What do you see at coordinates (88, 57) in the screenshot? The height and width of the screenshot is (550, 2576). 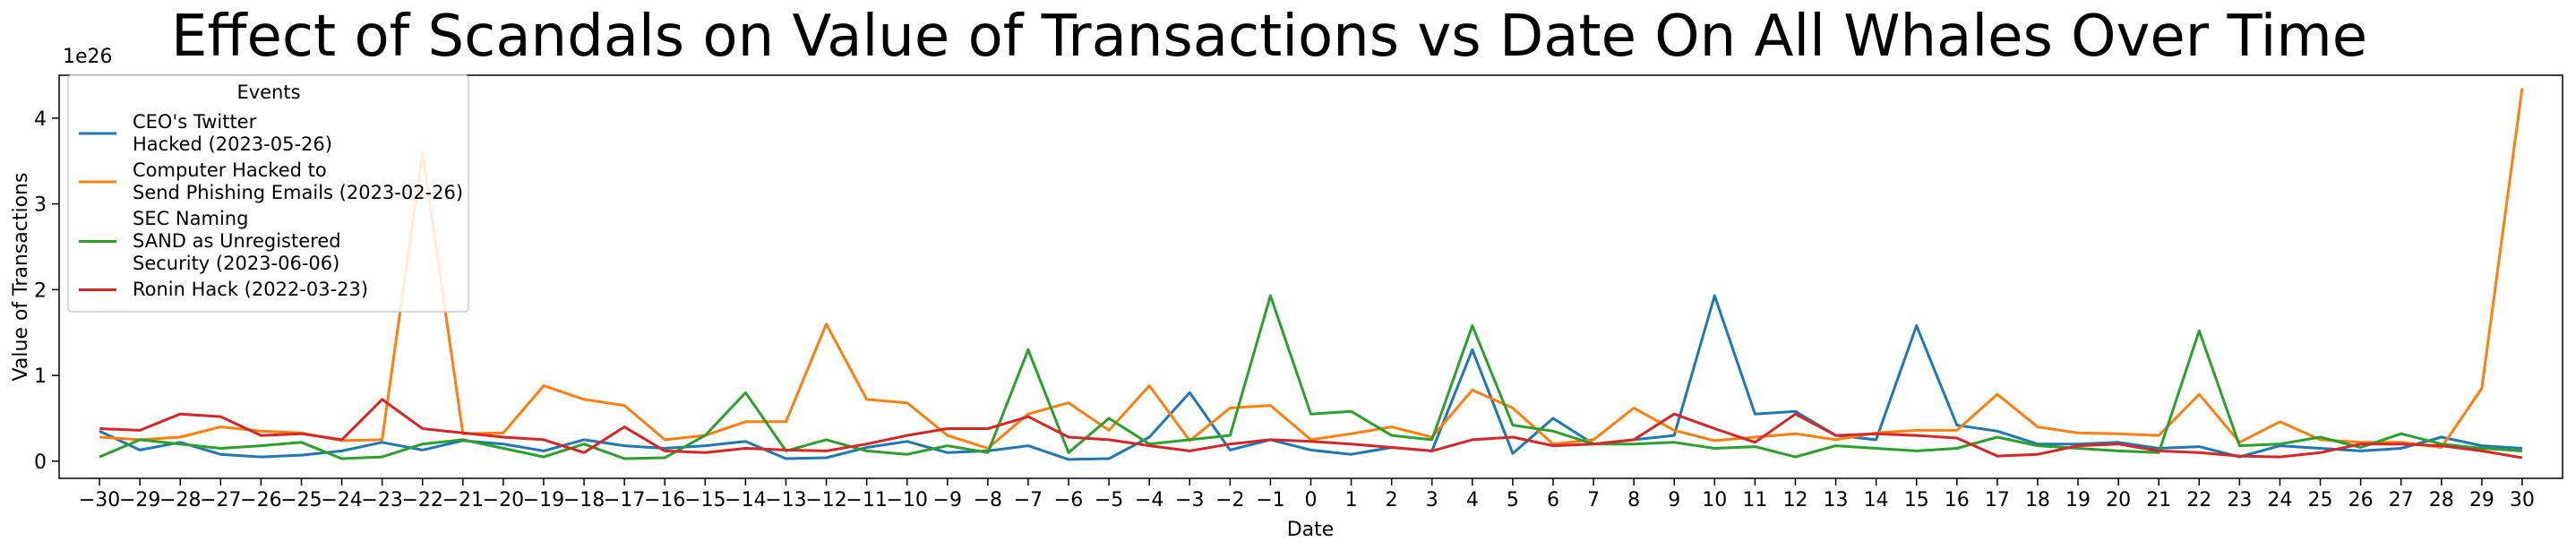 I see `y-axis-offset-label: 1e26` at bounding box center [88, 57].